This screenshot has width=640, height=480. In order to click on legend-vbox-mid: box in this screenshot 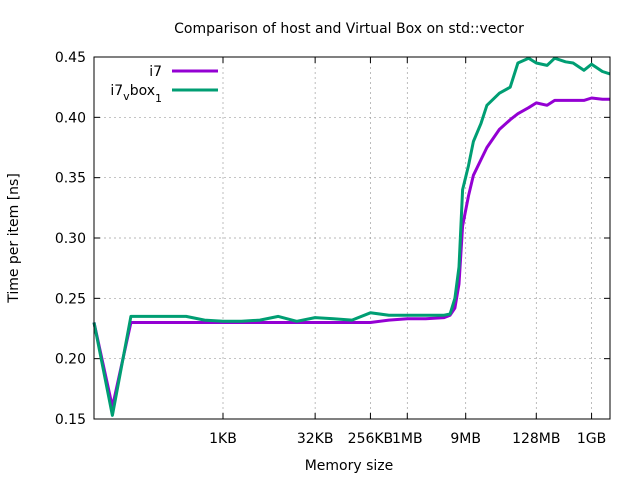, I will do `click(142, 91)`.